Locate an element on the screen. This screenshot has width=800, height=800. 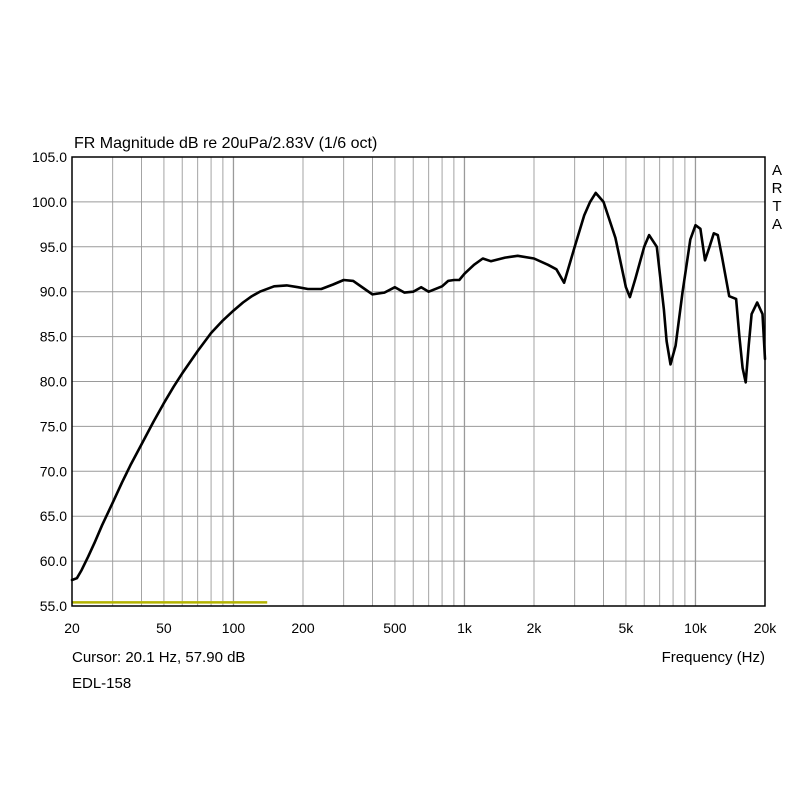
measurement-name: EDL-158 is located at coordinates (101, 683).